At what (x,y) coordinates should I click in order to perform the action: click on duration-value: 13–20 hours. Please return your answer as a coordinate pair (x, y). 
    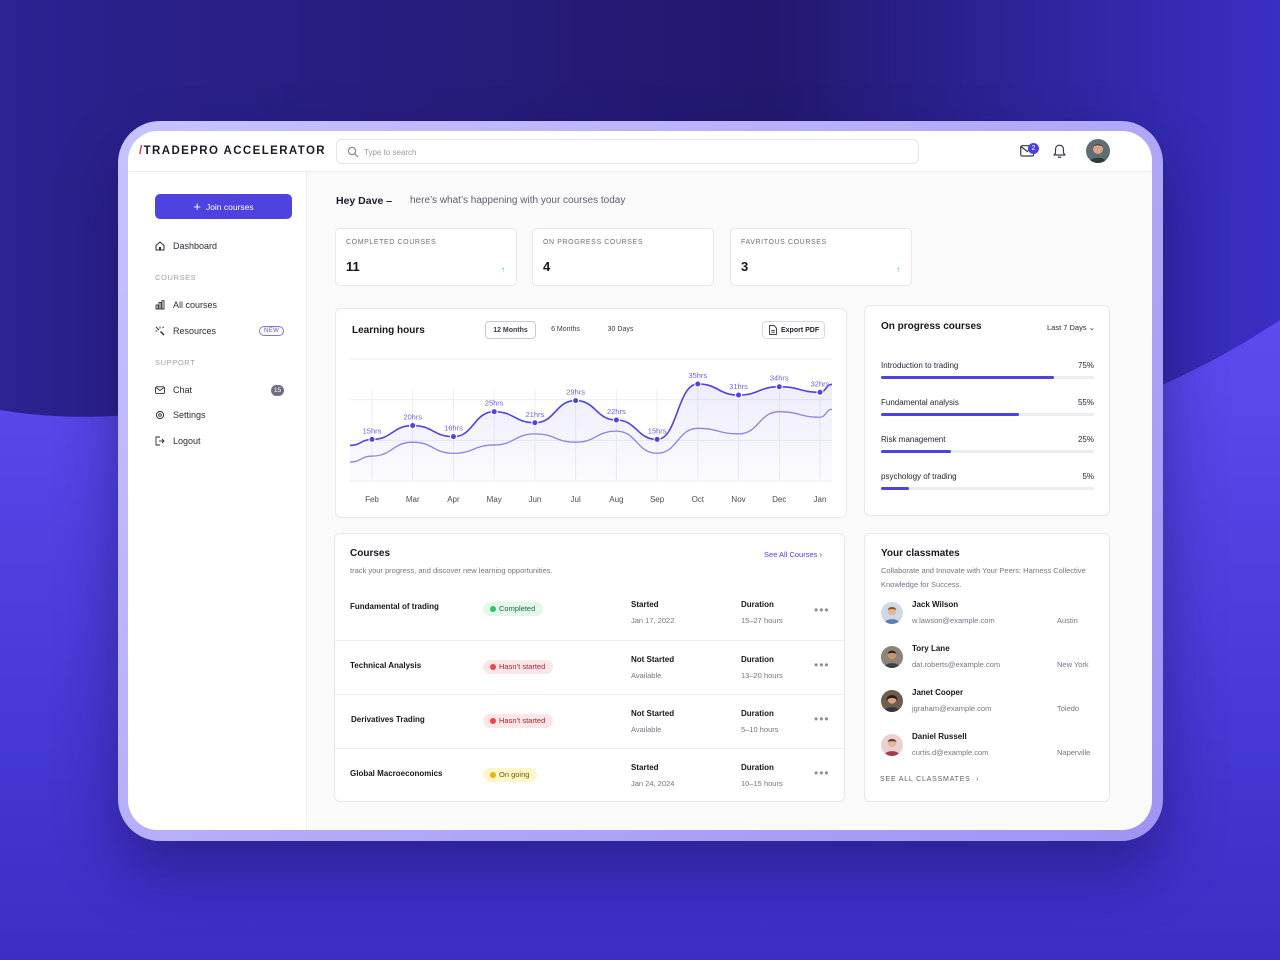
    Looking at the image, I should click on (762, 675).